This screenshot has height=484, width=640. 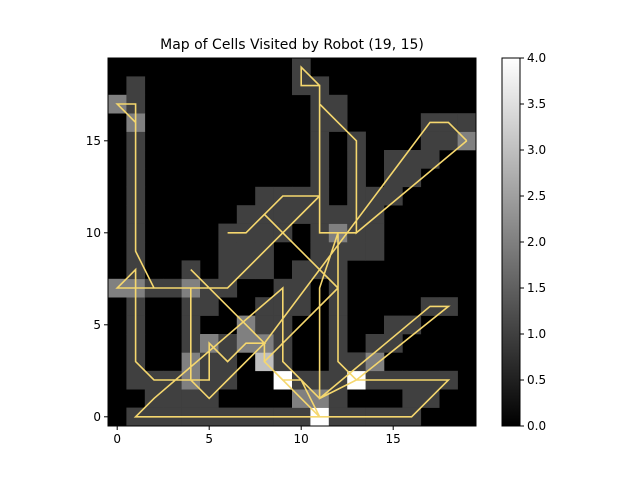 What do you see at coordinates (117, 439) in the screenshot?
I see `x-tick-label: 0` at bounding box center [117, 439].